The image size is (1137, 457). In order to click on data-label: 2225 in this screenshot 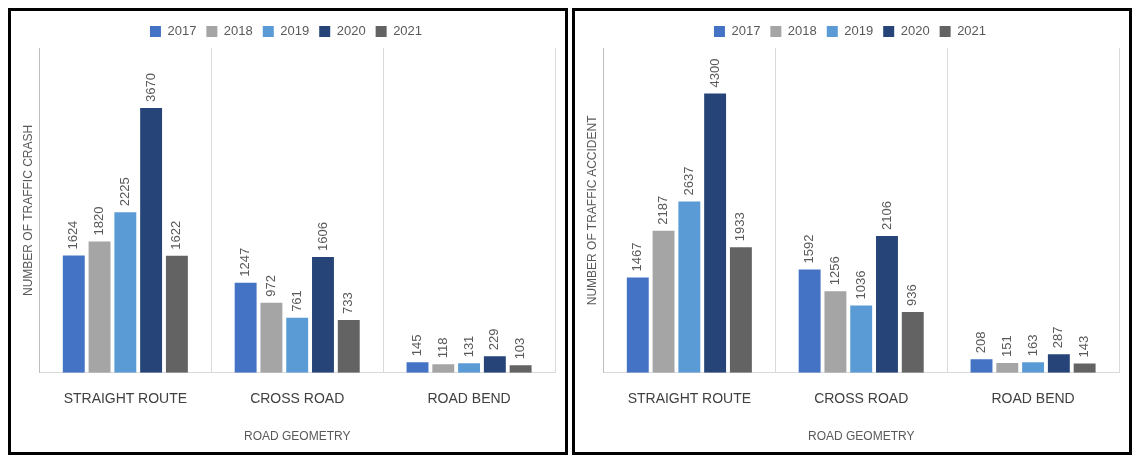, I will do `click(124, 192)`.